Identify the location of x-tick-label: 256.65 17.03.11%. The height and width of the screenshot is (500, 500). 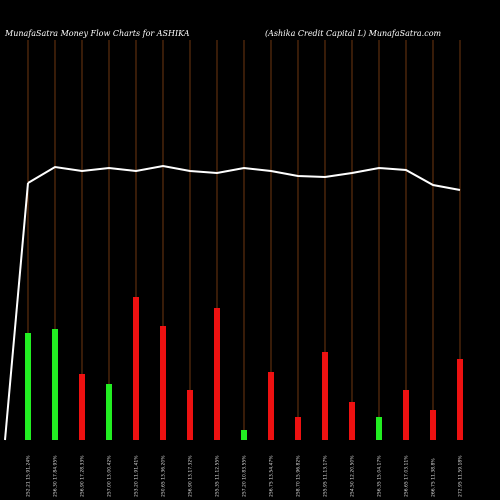
(407, 476).